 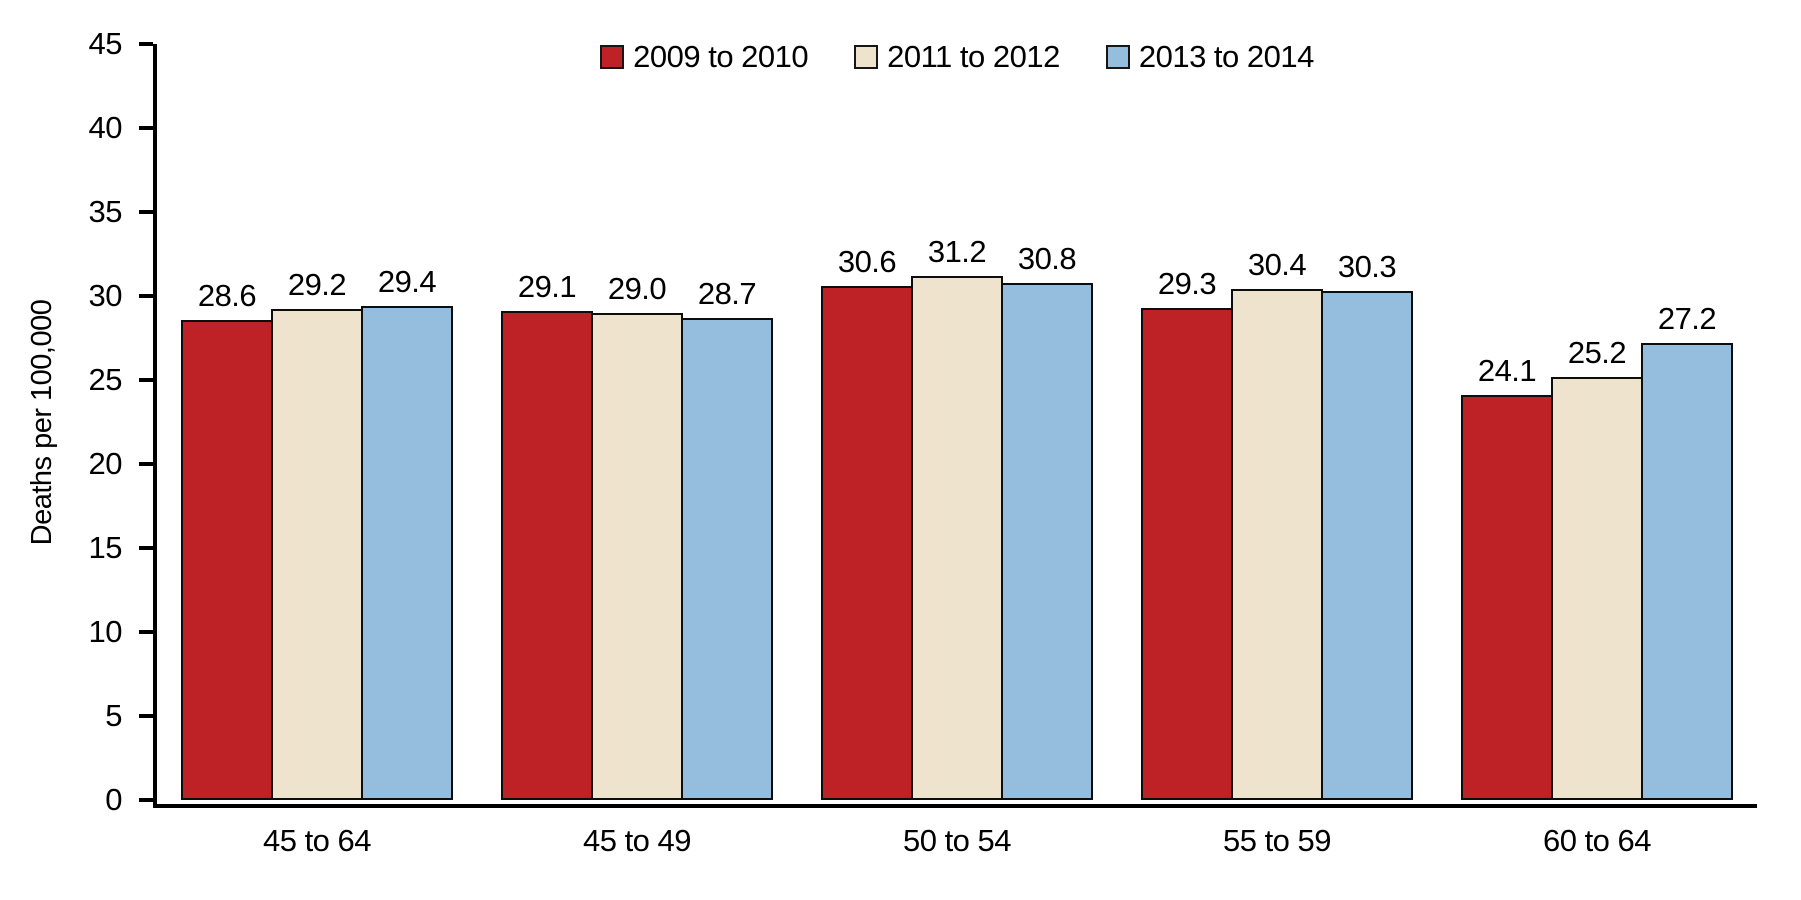 What do you see at coordinates (1187, 533) in the screenshot?
I see `bar: 29.3` at bounding box center [1187, 533].